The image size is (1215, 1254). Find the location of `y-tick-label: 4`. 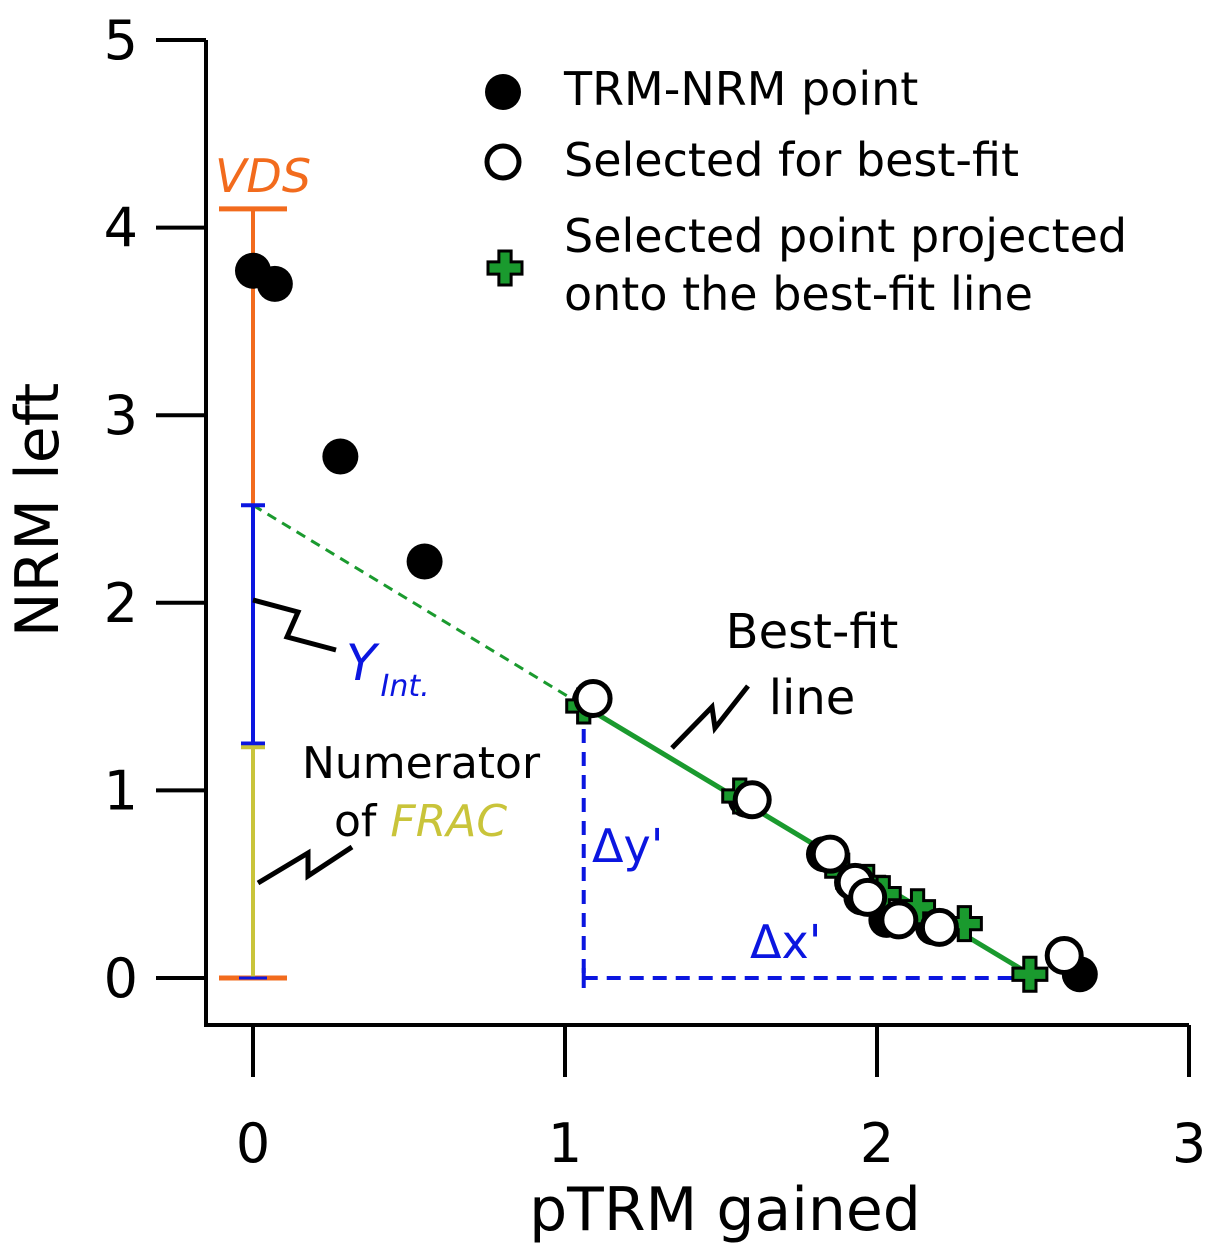

y-tick-label: 4 is located at coordinates (121, 228).